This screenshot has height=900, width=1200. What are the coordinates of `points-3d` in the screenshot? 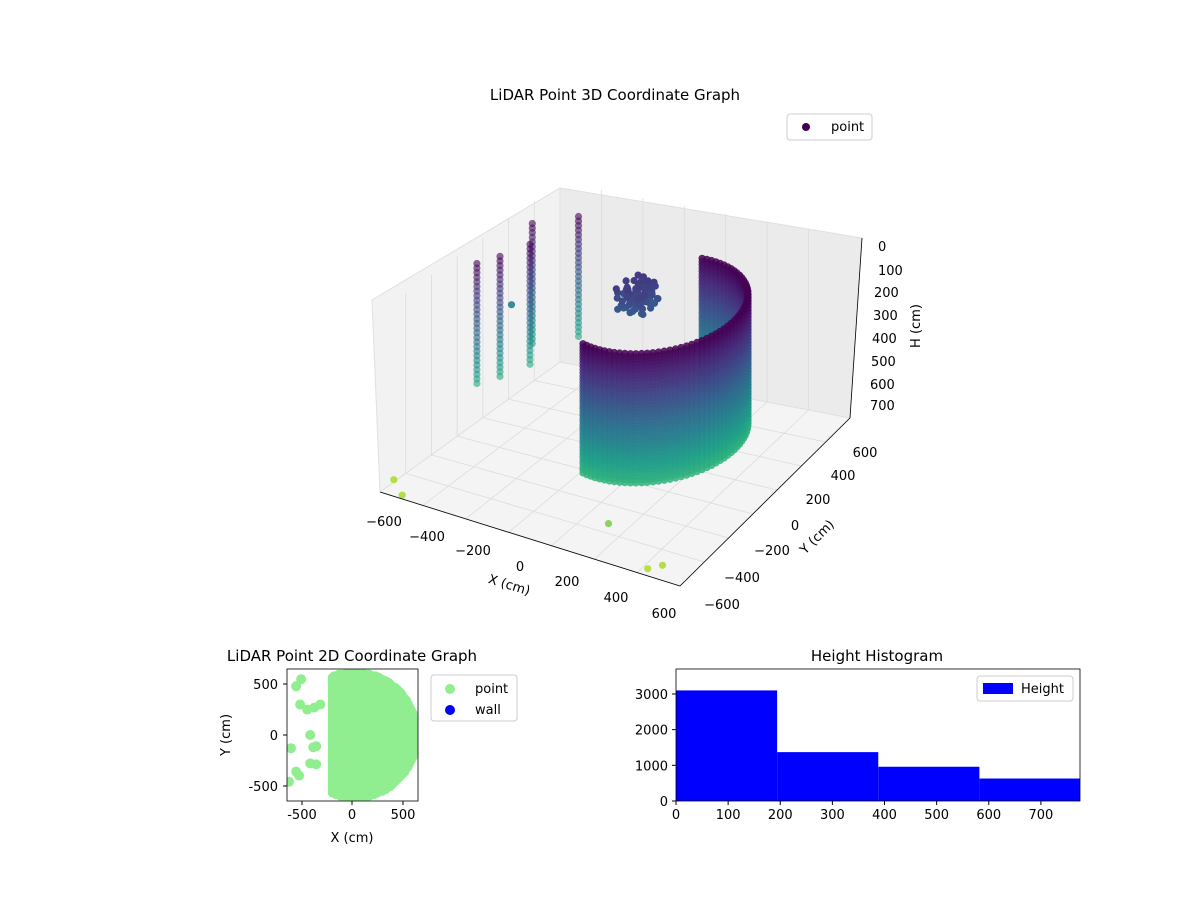 It's located at (571, 392).